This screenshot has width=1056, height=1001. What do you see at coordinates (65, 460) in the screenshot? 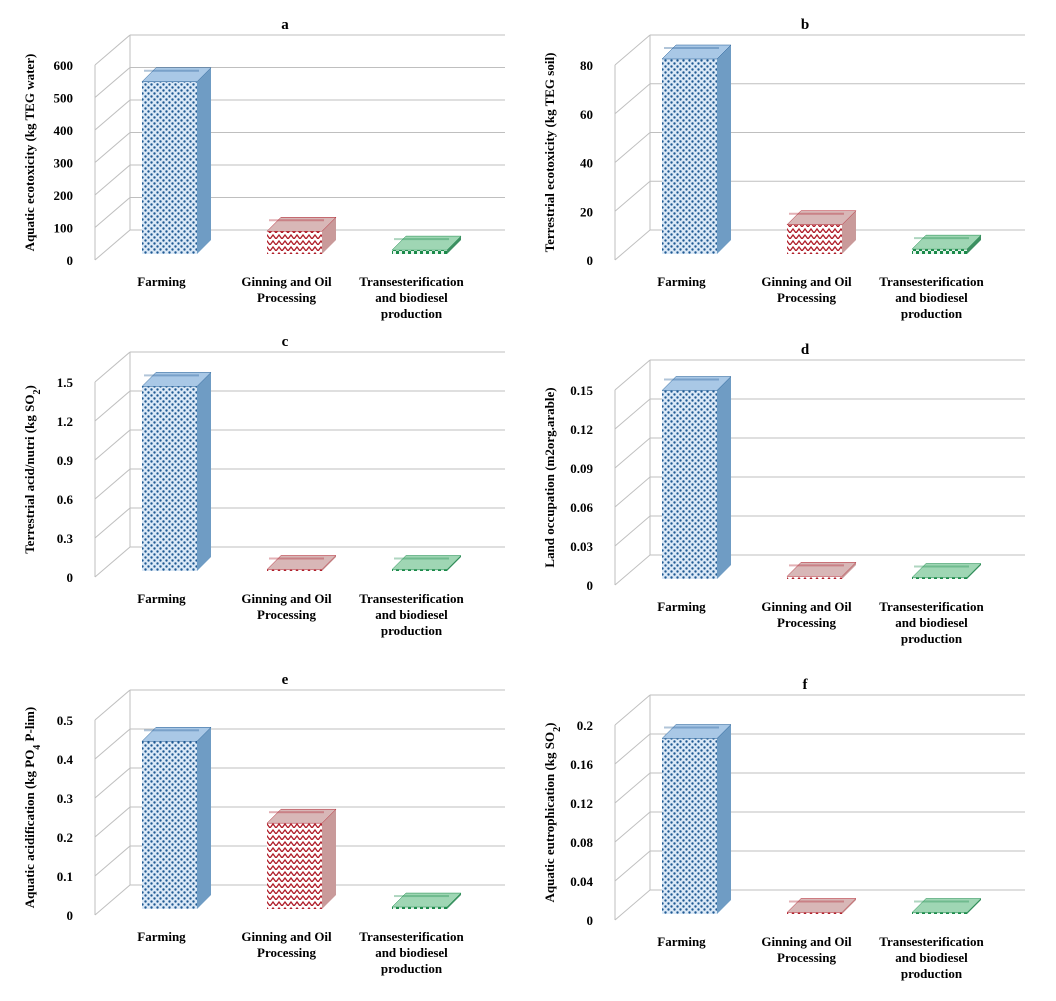
I see `y-tick-label: 0.9` at bounding box center [65, 460].